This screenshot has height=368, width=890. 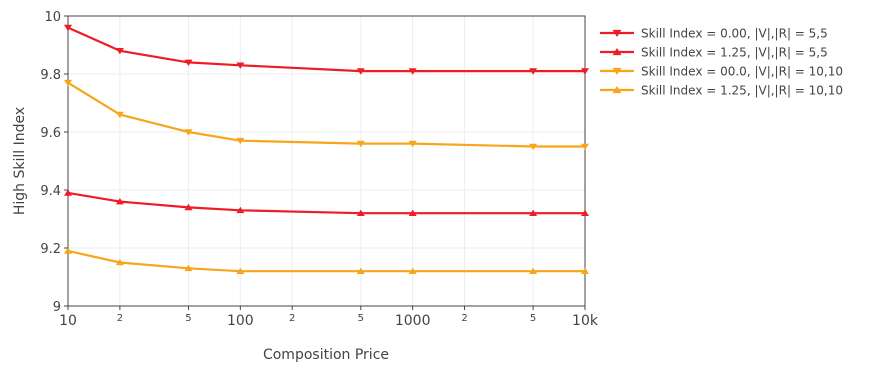 What do you see at coordinates (57, 307) in the screenshot?
I see `y-tick-label: 9` at bounding box center [57, 307].